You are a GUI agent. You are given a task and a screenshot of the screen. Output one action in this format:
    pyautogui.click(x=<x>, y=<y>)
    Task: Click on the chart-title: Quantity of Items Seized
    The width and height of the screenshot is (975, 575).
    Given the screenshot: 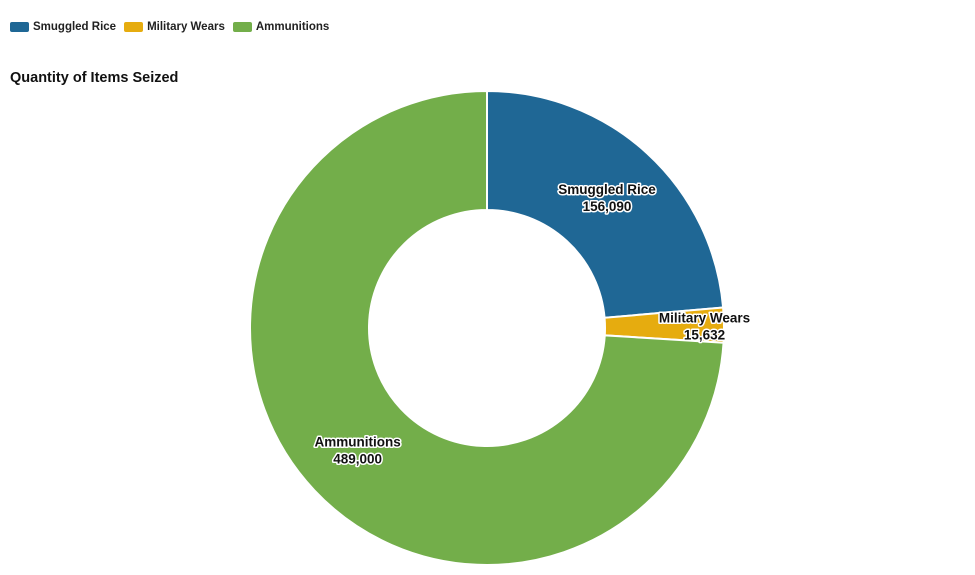 What is the action you would take?
    pyautogui.click(x=94, y=78)
    